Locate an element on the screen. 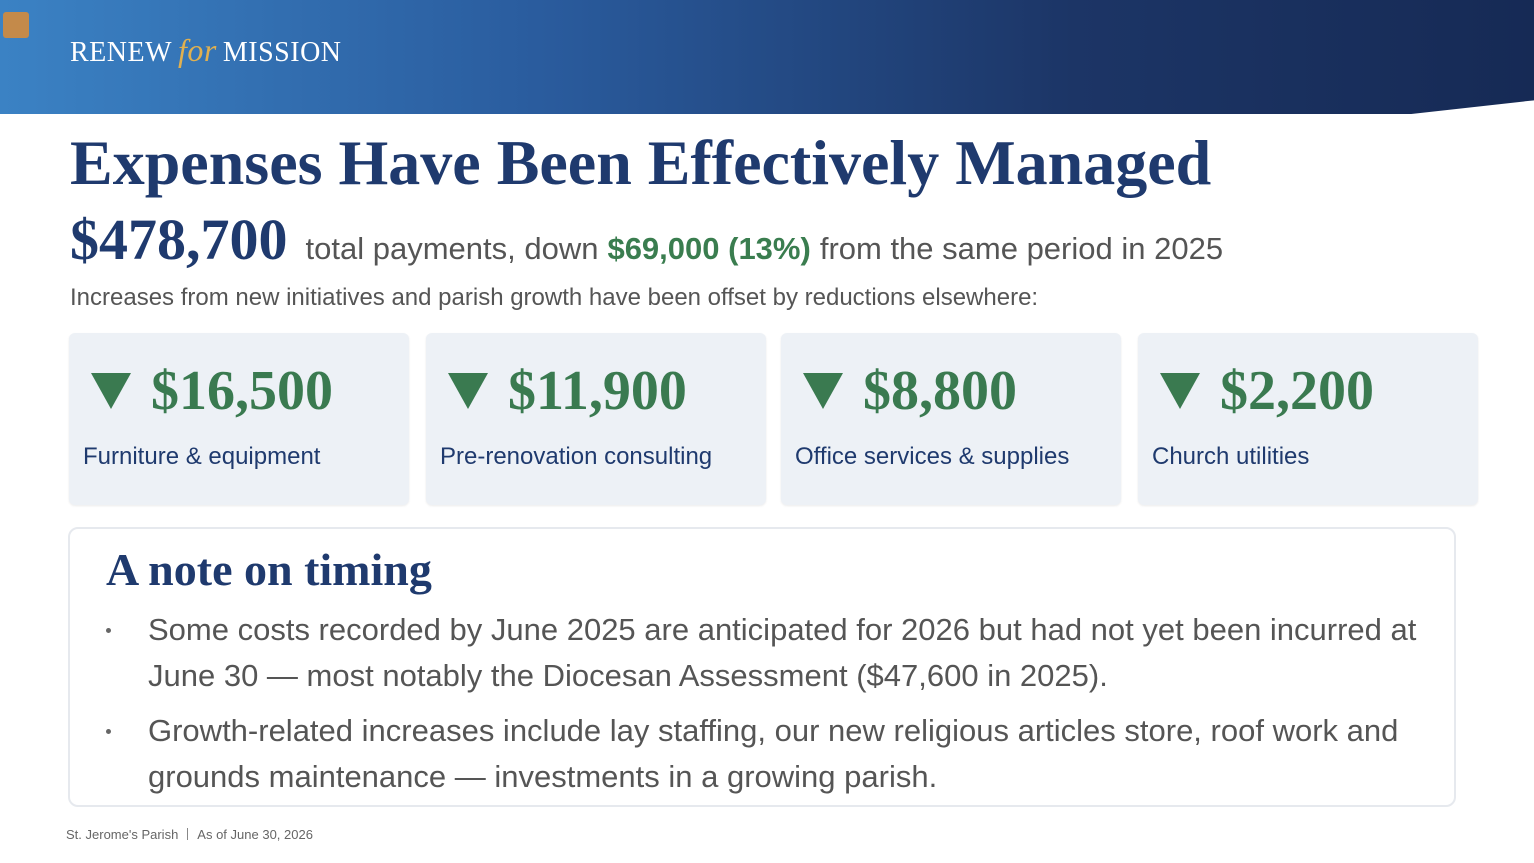 Image resolution: width=1534 pixels, height=863 pixels. brand-word: MISSION is located at coordinates (282, 52).